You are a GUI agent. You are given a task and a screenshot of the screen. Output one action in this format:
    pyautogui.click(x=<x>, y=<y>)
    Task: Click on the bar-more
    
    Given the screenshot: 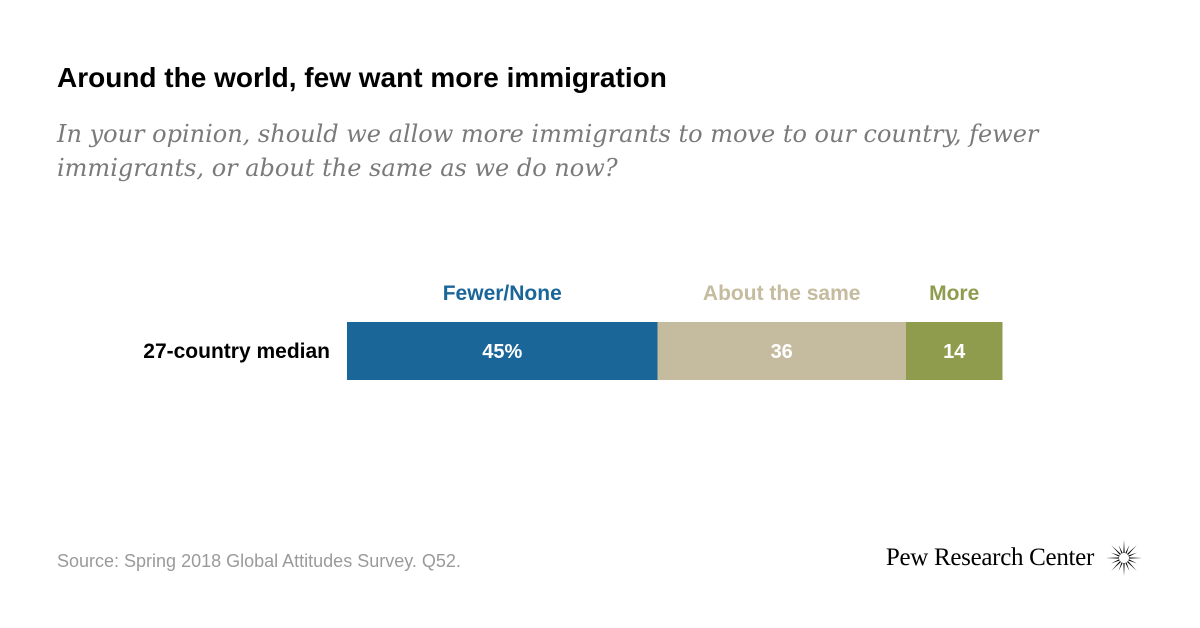 What is the action you would take?
    pyautogui.click(x=954, y=351)
    